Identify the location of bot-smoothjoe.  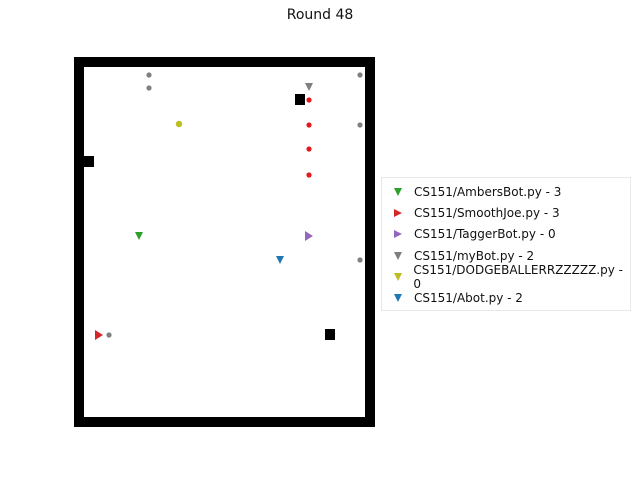
(99, 335).